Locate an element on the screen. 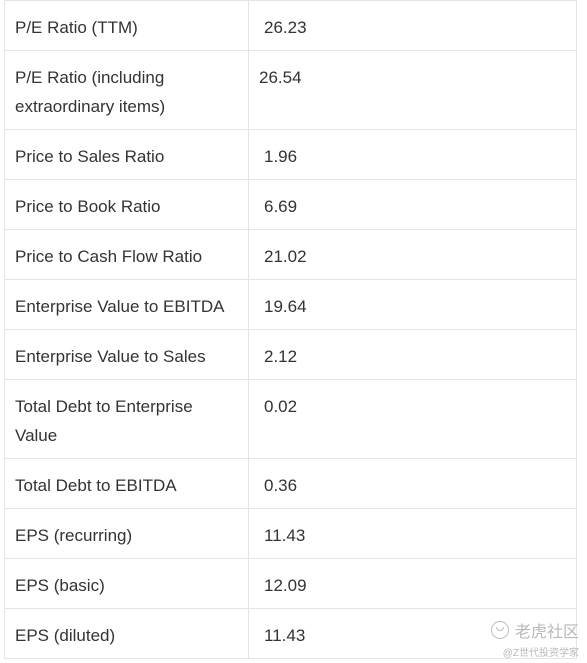 The image size is (587, 663). watermark: 老虎社区 @Z世代投资学家 is located at coordinates (534, 638).